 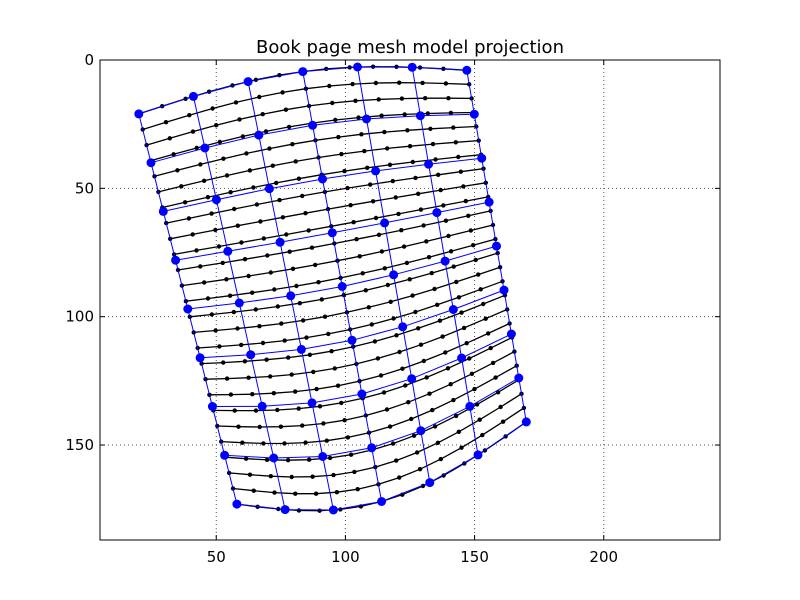 What do you see at coordinates (89, 60) in the screenshot?
I see `y-tick-label: 0` at bounding box center [89, 60].